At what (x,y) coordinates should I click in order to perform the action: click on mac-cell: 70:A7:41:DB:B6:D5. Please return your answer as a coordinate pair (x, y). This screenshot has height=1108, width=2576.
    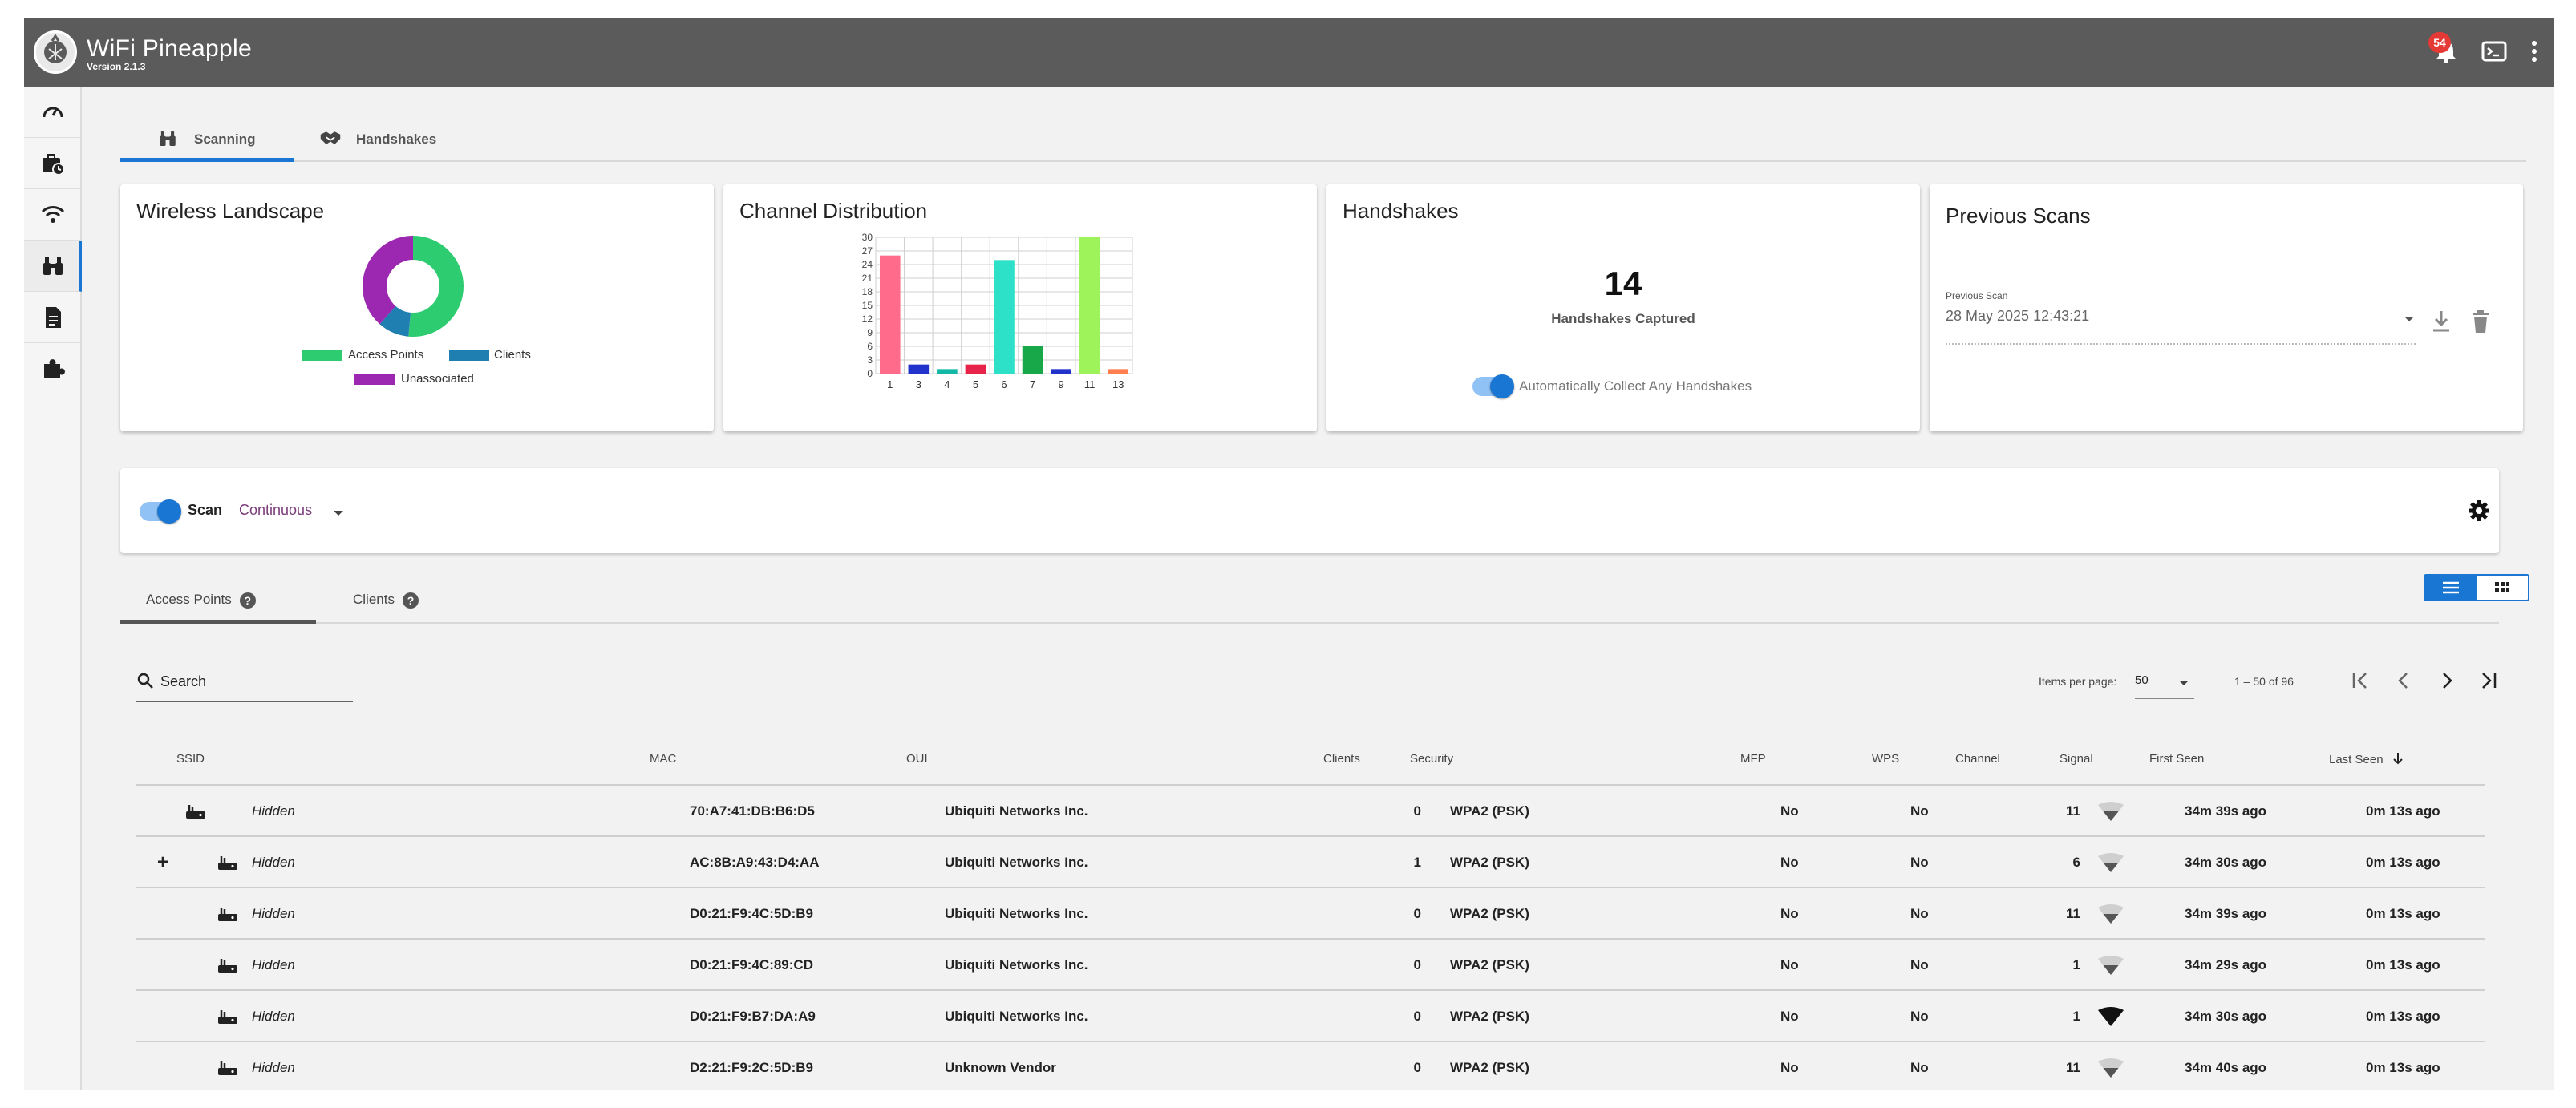
    Looking at the image, I should click on (752, 811).